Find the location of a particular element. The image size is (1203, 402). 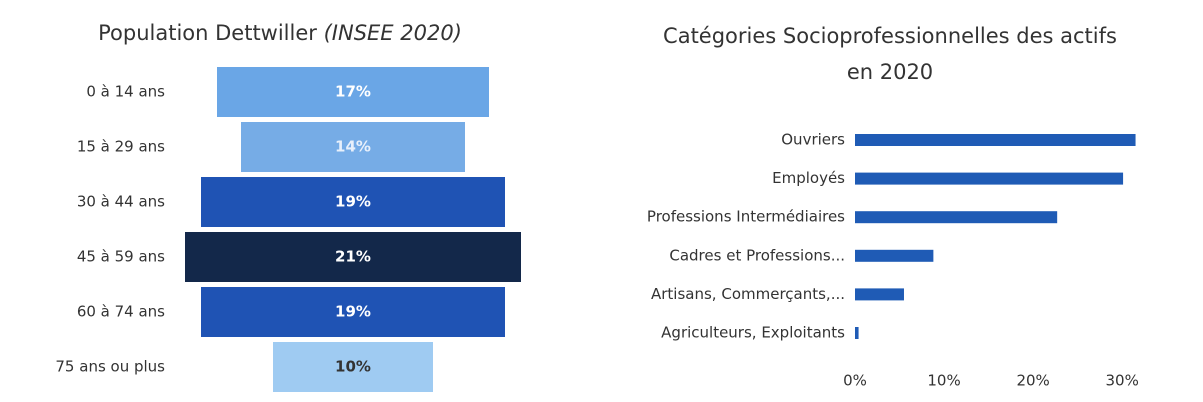

category-label: 15 à 29 ans is located at coordinates (121, 147).